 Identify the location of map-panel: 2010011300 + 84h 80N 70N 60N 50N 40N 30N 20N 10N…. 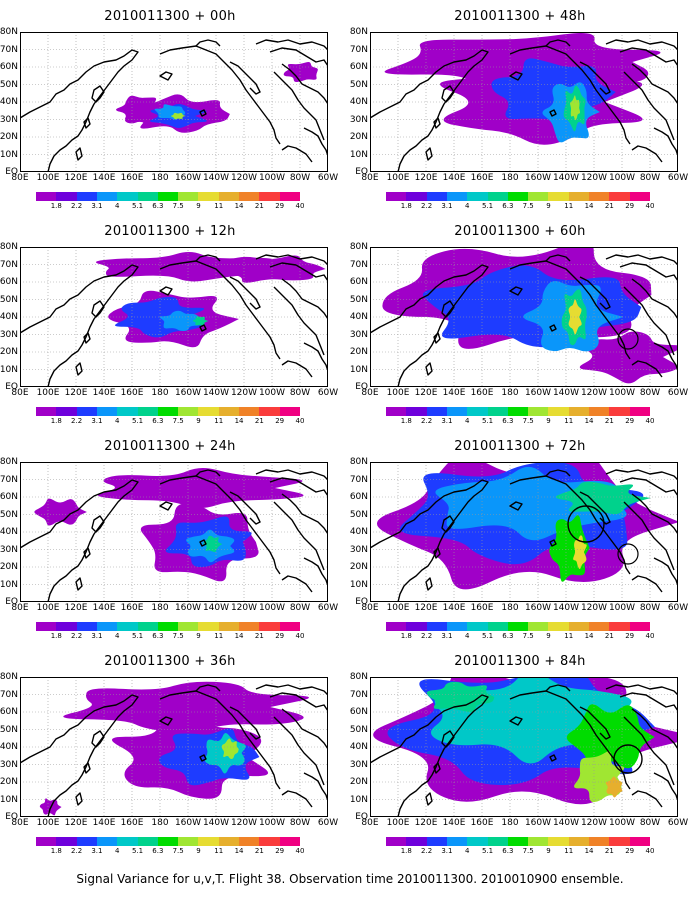
(520, 752).